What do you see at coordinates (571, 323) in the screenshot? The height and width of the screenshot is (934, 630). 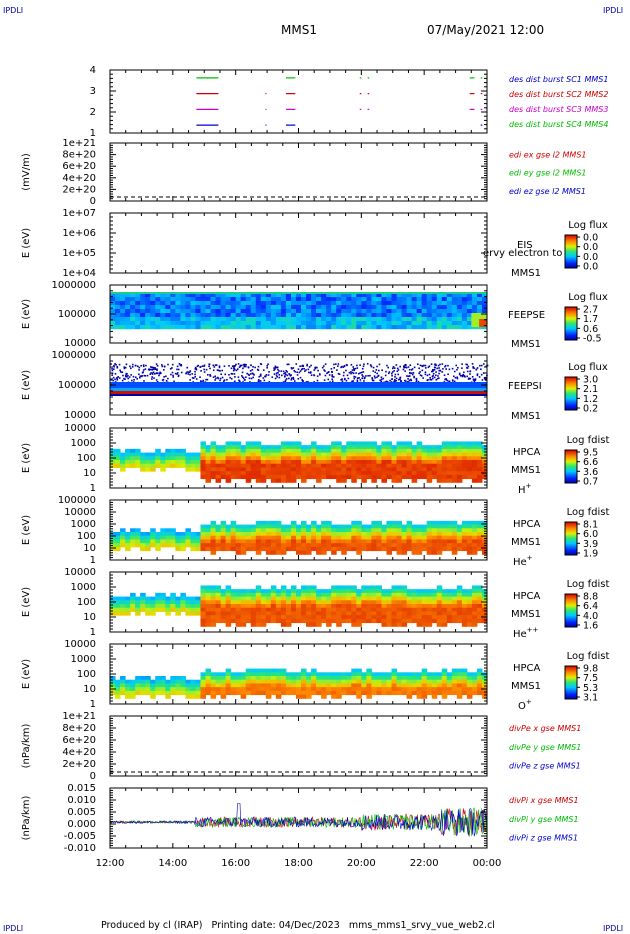 I see `colorbar` at bounding box center [571, 323].